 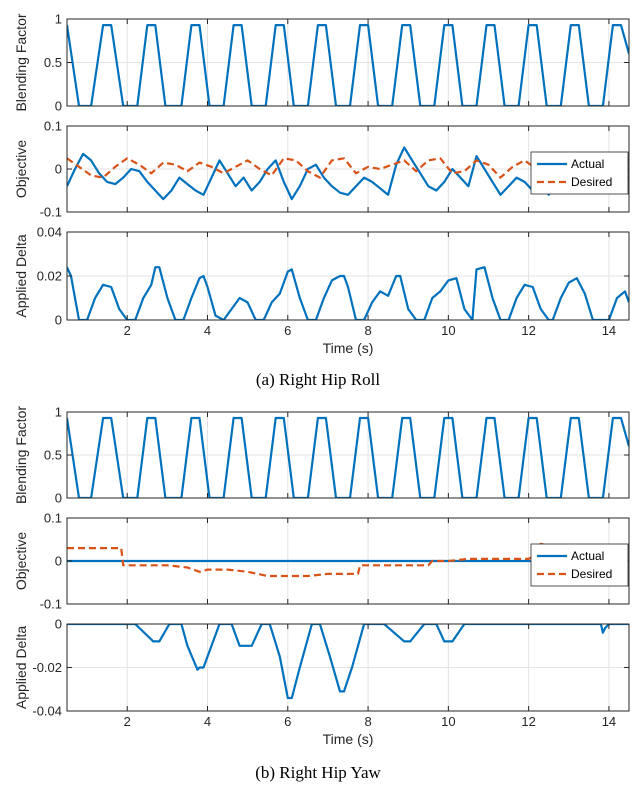 I want to click on panel-a-blending-factor: 0 0.5 1 Blending Factor, so click(x=321, y=63).